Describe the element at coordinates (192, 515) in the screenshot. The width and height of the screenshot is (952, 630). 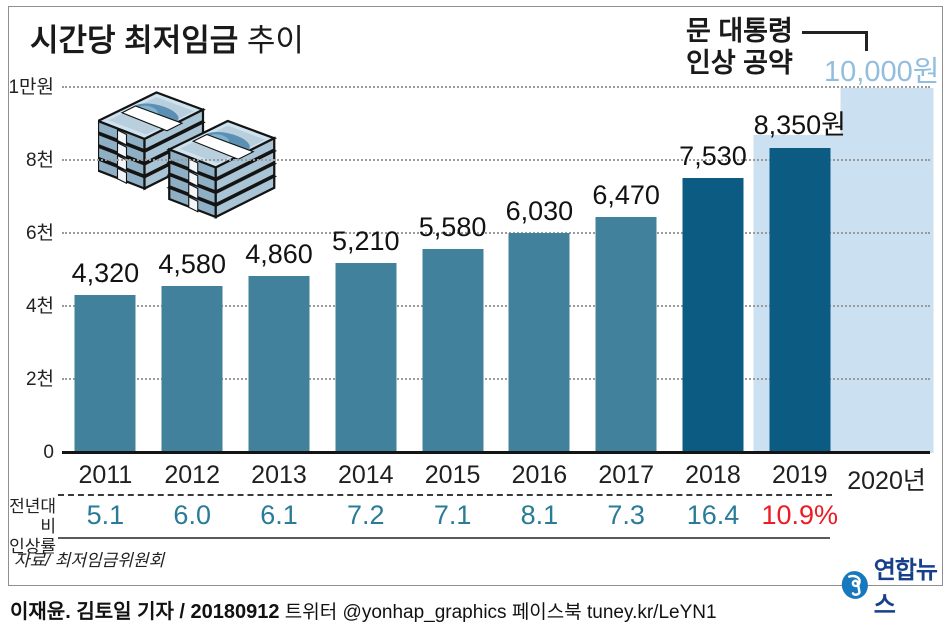
I see `rate-value-2012: 6.0` at that location.